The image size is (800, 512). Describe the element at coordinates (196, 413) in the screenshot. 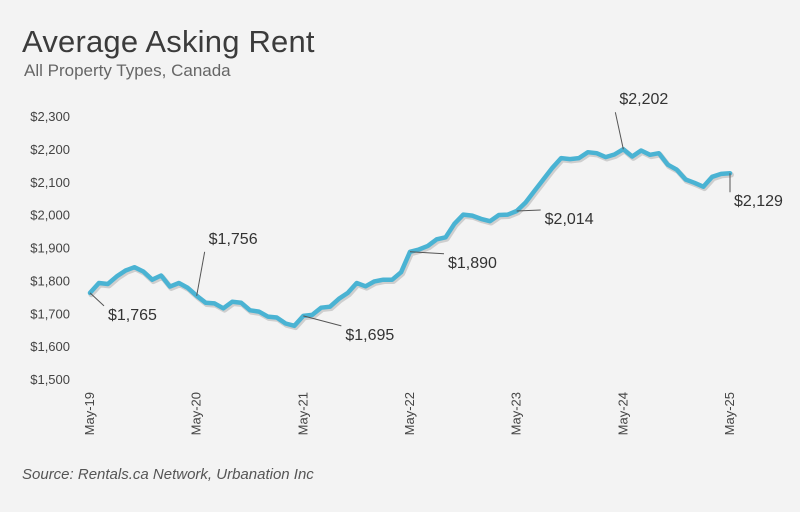

I see `x-tick-label: May-20` at that location.